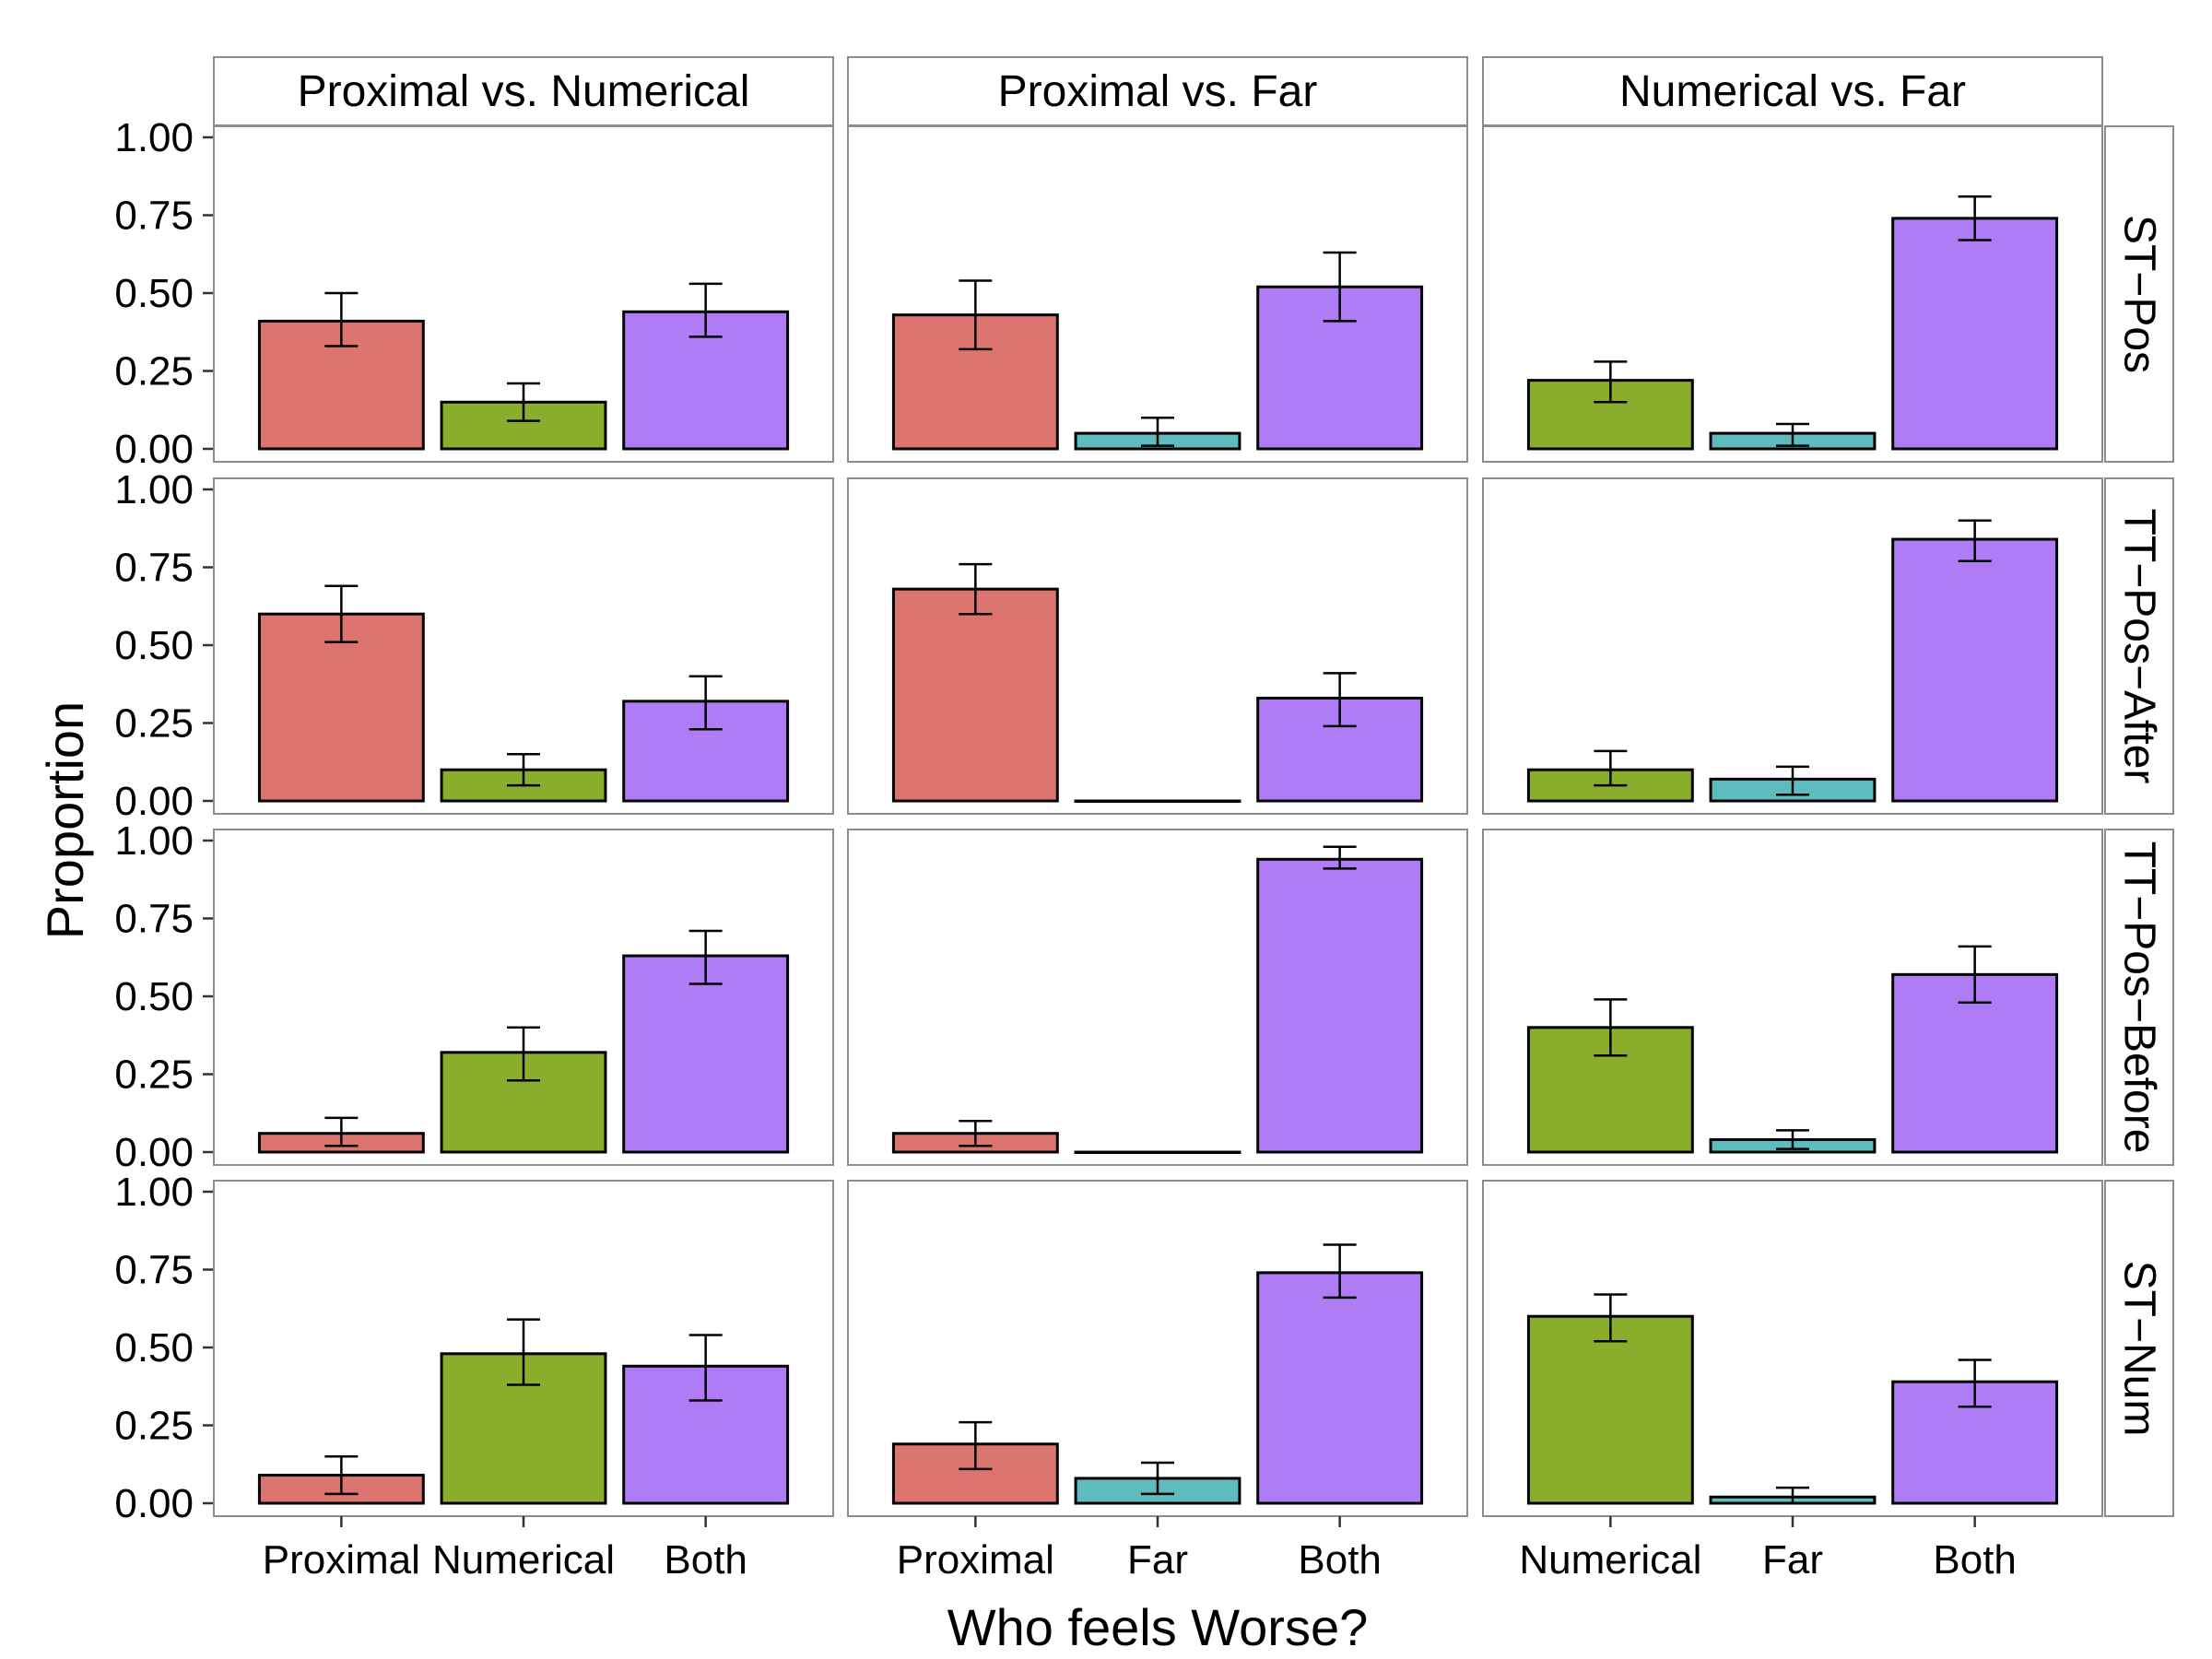 The height and width of the screenshot is (1659, 2212). What do you see at coordinates (2139, 646) in the screenshot?
I see `row-strip-label-2: TT−Pos−After` at bounding box center [2139, 646].